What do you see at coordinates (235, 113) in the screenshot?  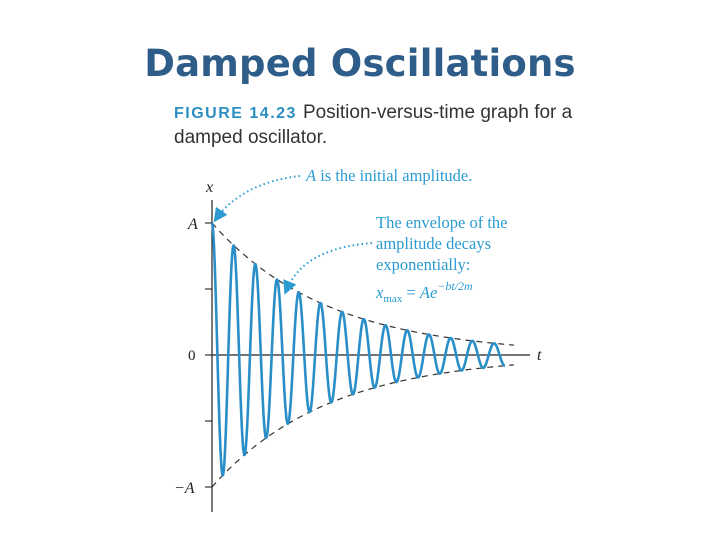 I see `figure-label: FIGURE 14.23` at bounding box center [235, 113].